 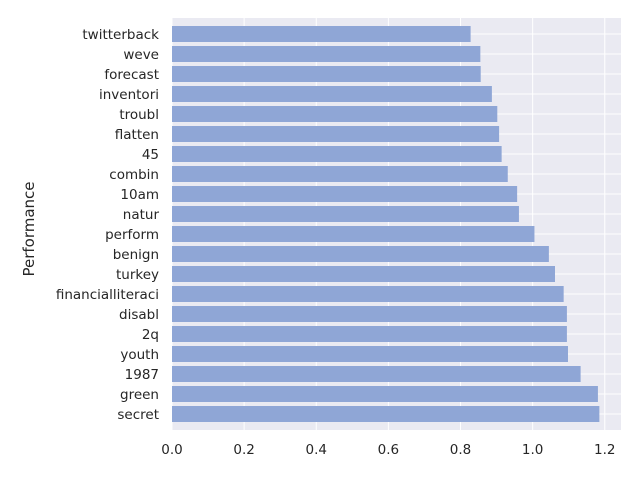 What do you see at coordinates (150, 335) in the screenshot?
I see `y-tick-label: 2q` at bounding box center [150, 335].